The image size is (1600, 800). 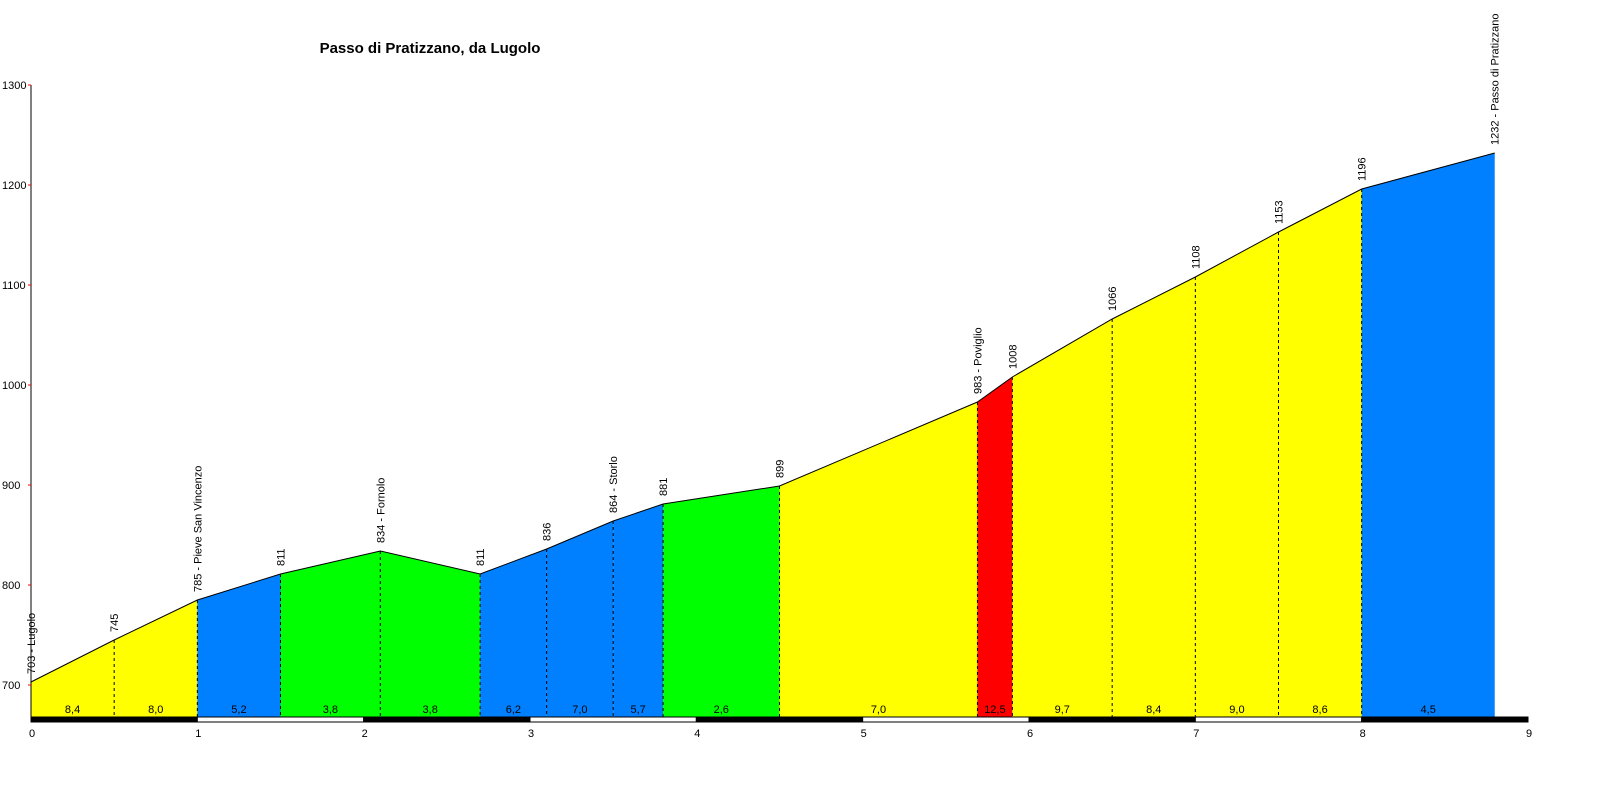 What do you see at coordinates (637, 710) in the screenshot?
I see `gradient-label: 5,7` at bounding box center [637, 710].